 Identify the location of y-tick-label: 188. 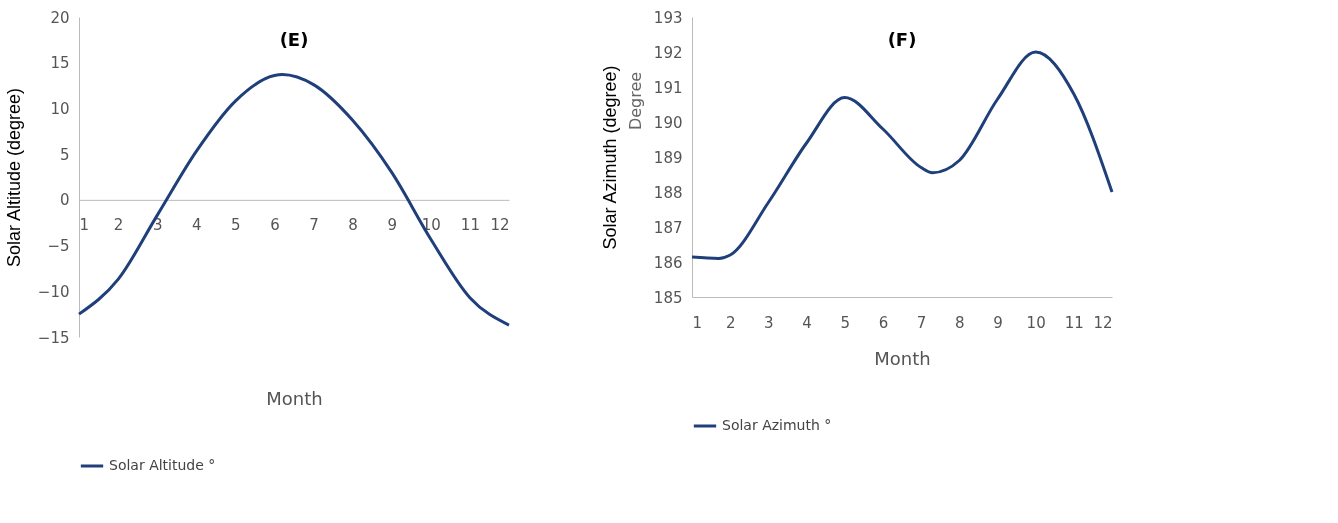
(668, 192).